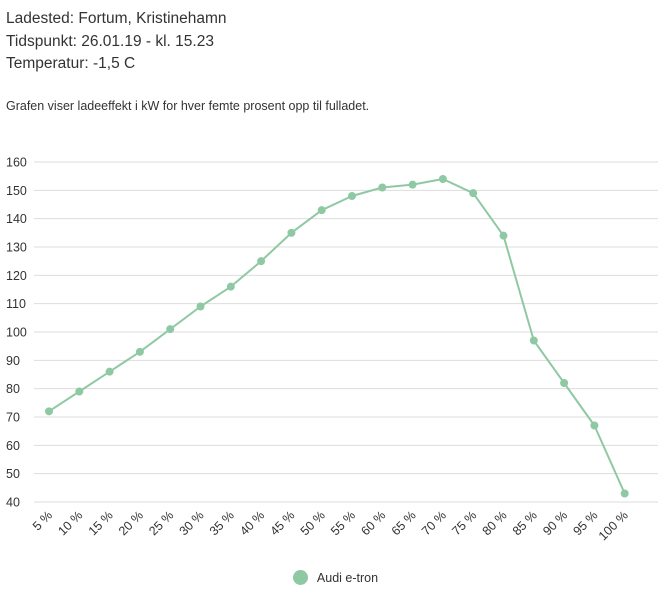 This screenshot has height=601, width=671. I want to click on y-tick-label: 100, so click(16, 333).